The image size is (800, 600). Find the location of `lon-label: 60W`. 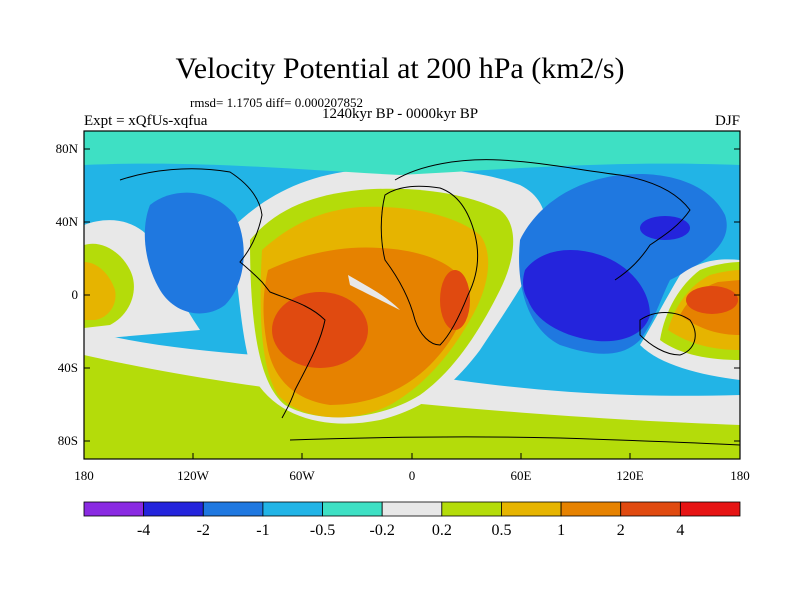

lon-label: 60W is located at coordinates (302, 475).